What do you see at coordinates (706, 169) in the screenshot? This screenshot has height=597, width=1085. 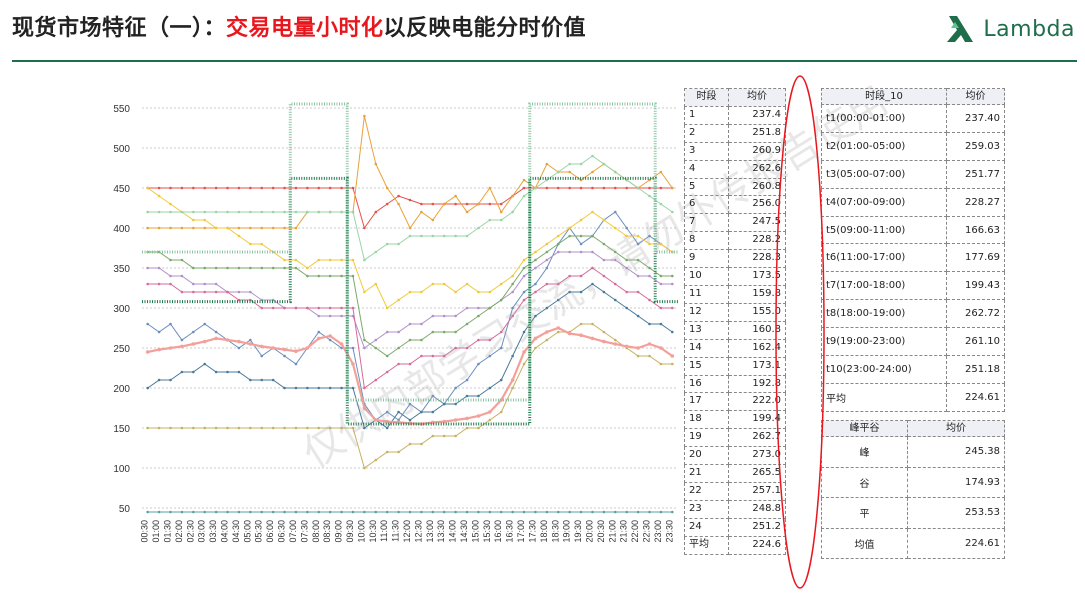 I see `table-cell-label: 4` at bounding box center [706, 169].